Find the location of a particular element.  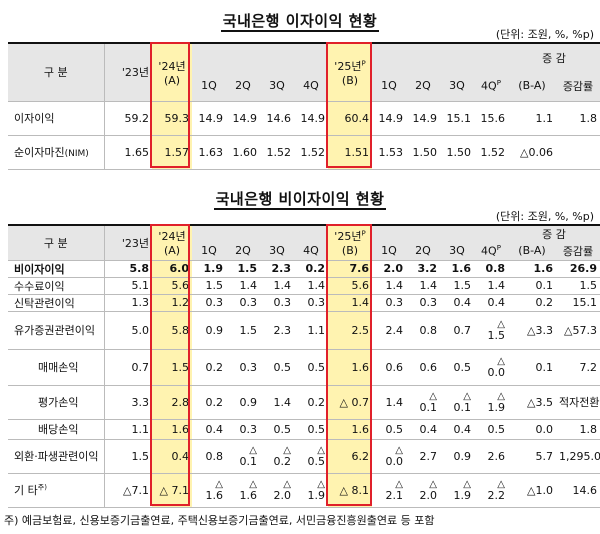

table-cell: △ 0.5 is located at coordinates (311, 456).